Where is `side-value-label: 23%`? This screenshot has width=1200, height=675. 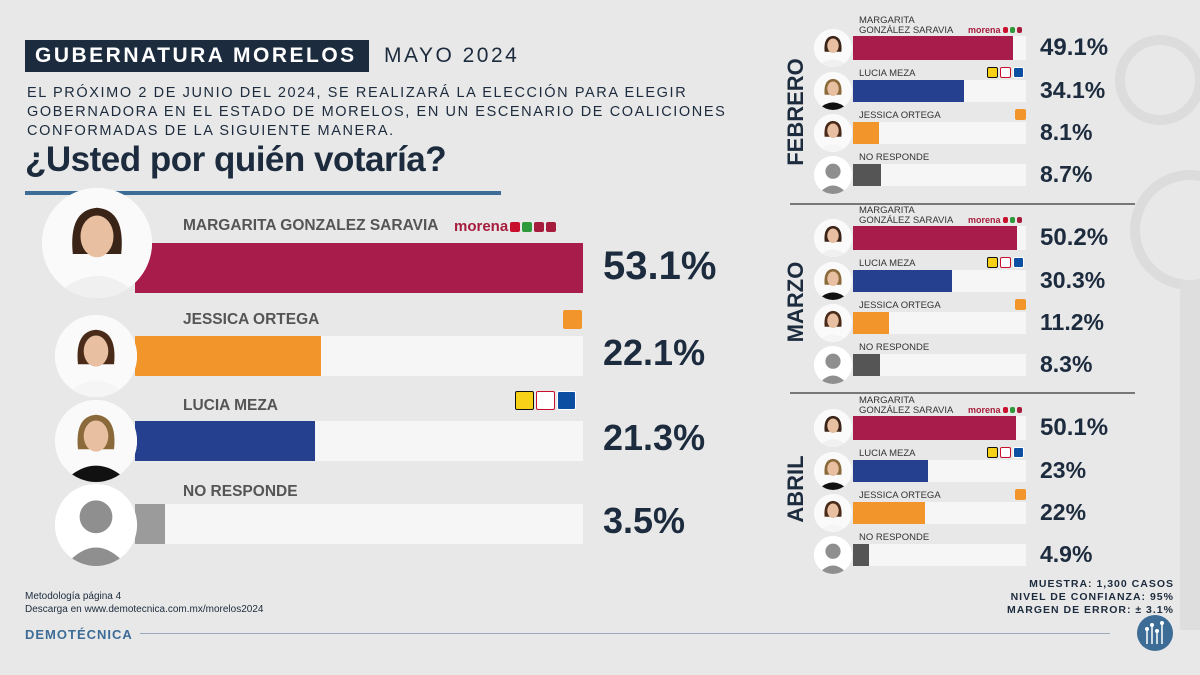
side-value-label: 23% is located at coordinates (1063, 470).